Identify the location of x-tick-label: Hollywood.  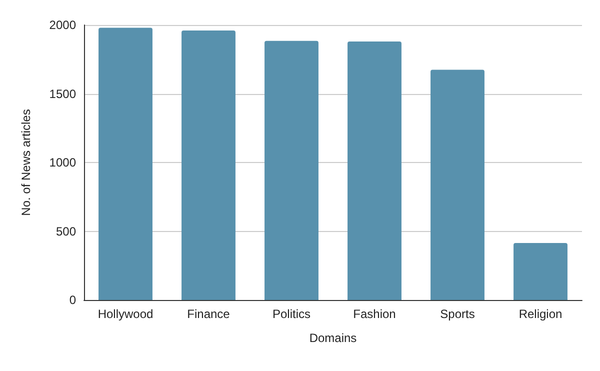
(126, 314).